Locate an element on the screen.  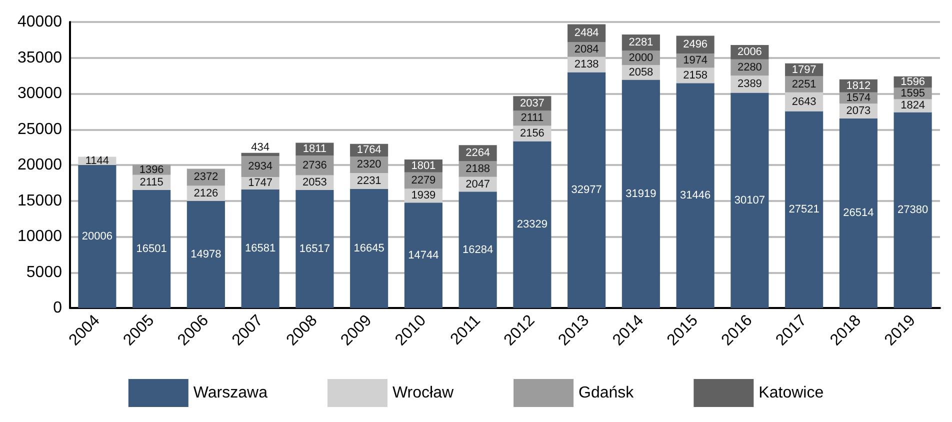
data-label: 1595 is located at coordinates (913, 93).